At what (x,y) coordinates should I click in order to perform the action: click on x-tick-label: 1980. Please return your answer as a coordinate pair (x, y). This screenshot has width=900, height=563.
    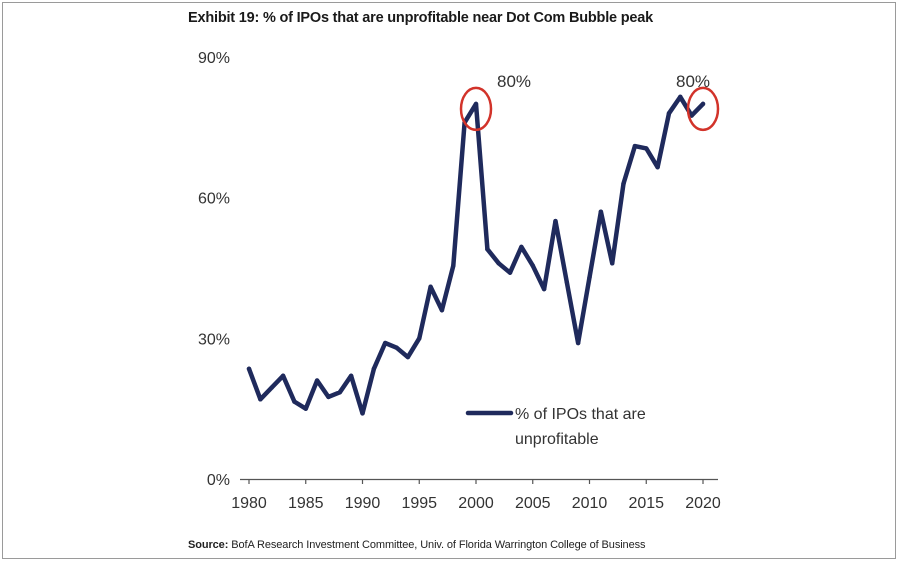
    Looking at the image, I should click on (249, 503).